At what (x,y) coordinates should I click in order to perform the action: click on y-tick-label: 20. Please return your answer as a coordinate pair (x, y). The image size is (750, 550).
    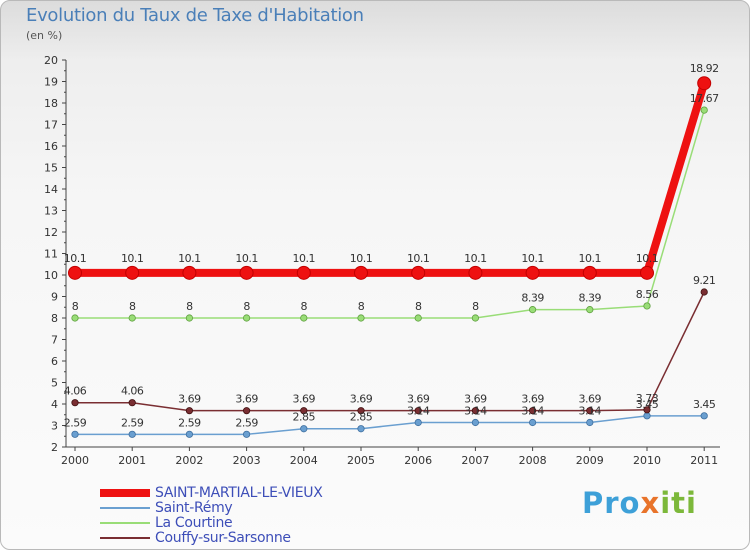
    Looking at the image, I should click on (51, 60).